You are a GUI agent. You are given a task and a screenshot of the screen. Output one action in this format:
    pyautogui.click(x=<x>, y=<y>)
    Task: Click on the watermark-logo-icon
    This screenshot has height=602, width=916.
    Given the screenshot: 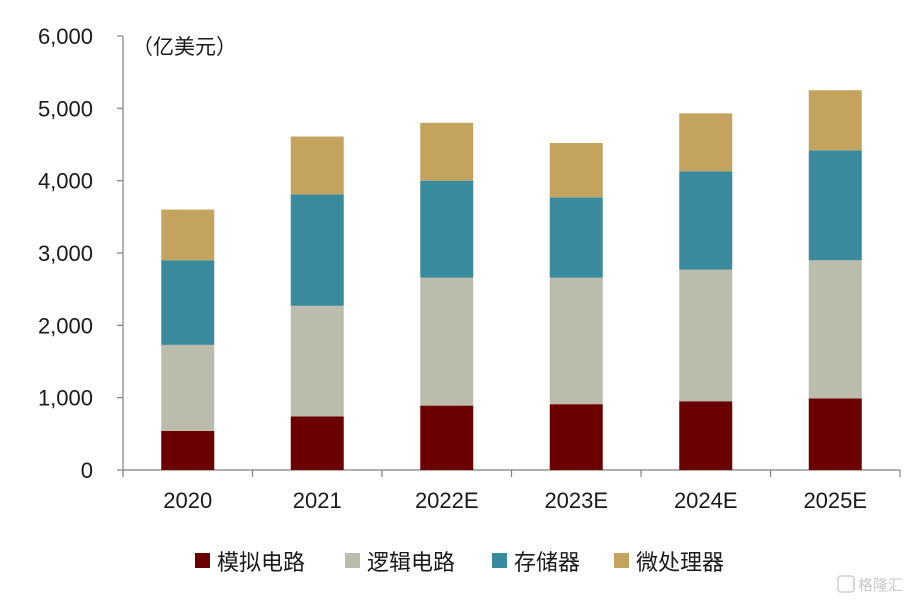 What is the action you would take?
    pyautogui.click(x=846, y=584)
    